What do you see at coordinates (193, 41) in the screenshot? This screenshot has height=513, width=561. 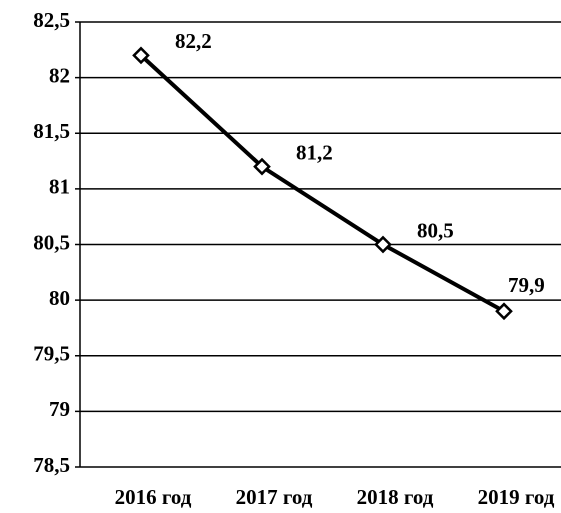 I see `data-label: 82,2` at bounding box center [193, 41].